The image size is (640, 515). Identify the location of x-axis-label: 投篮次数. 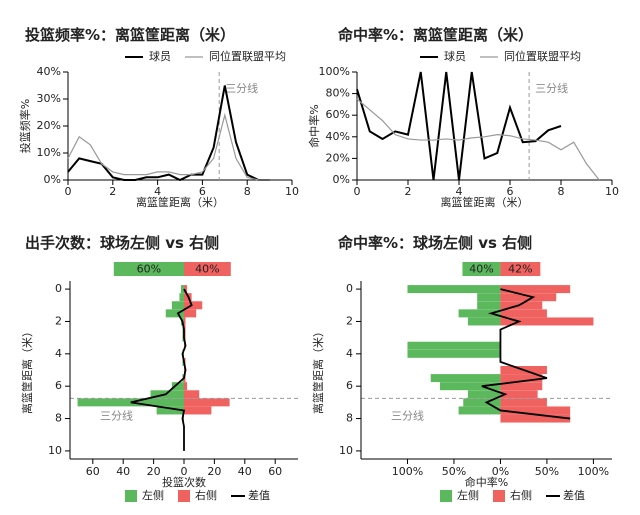
(184, 482).